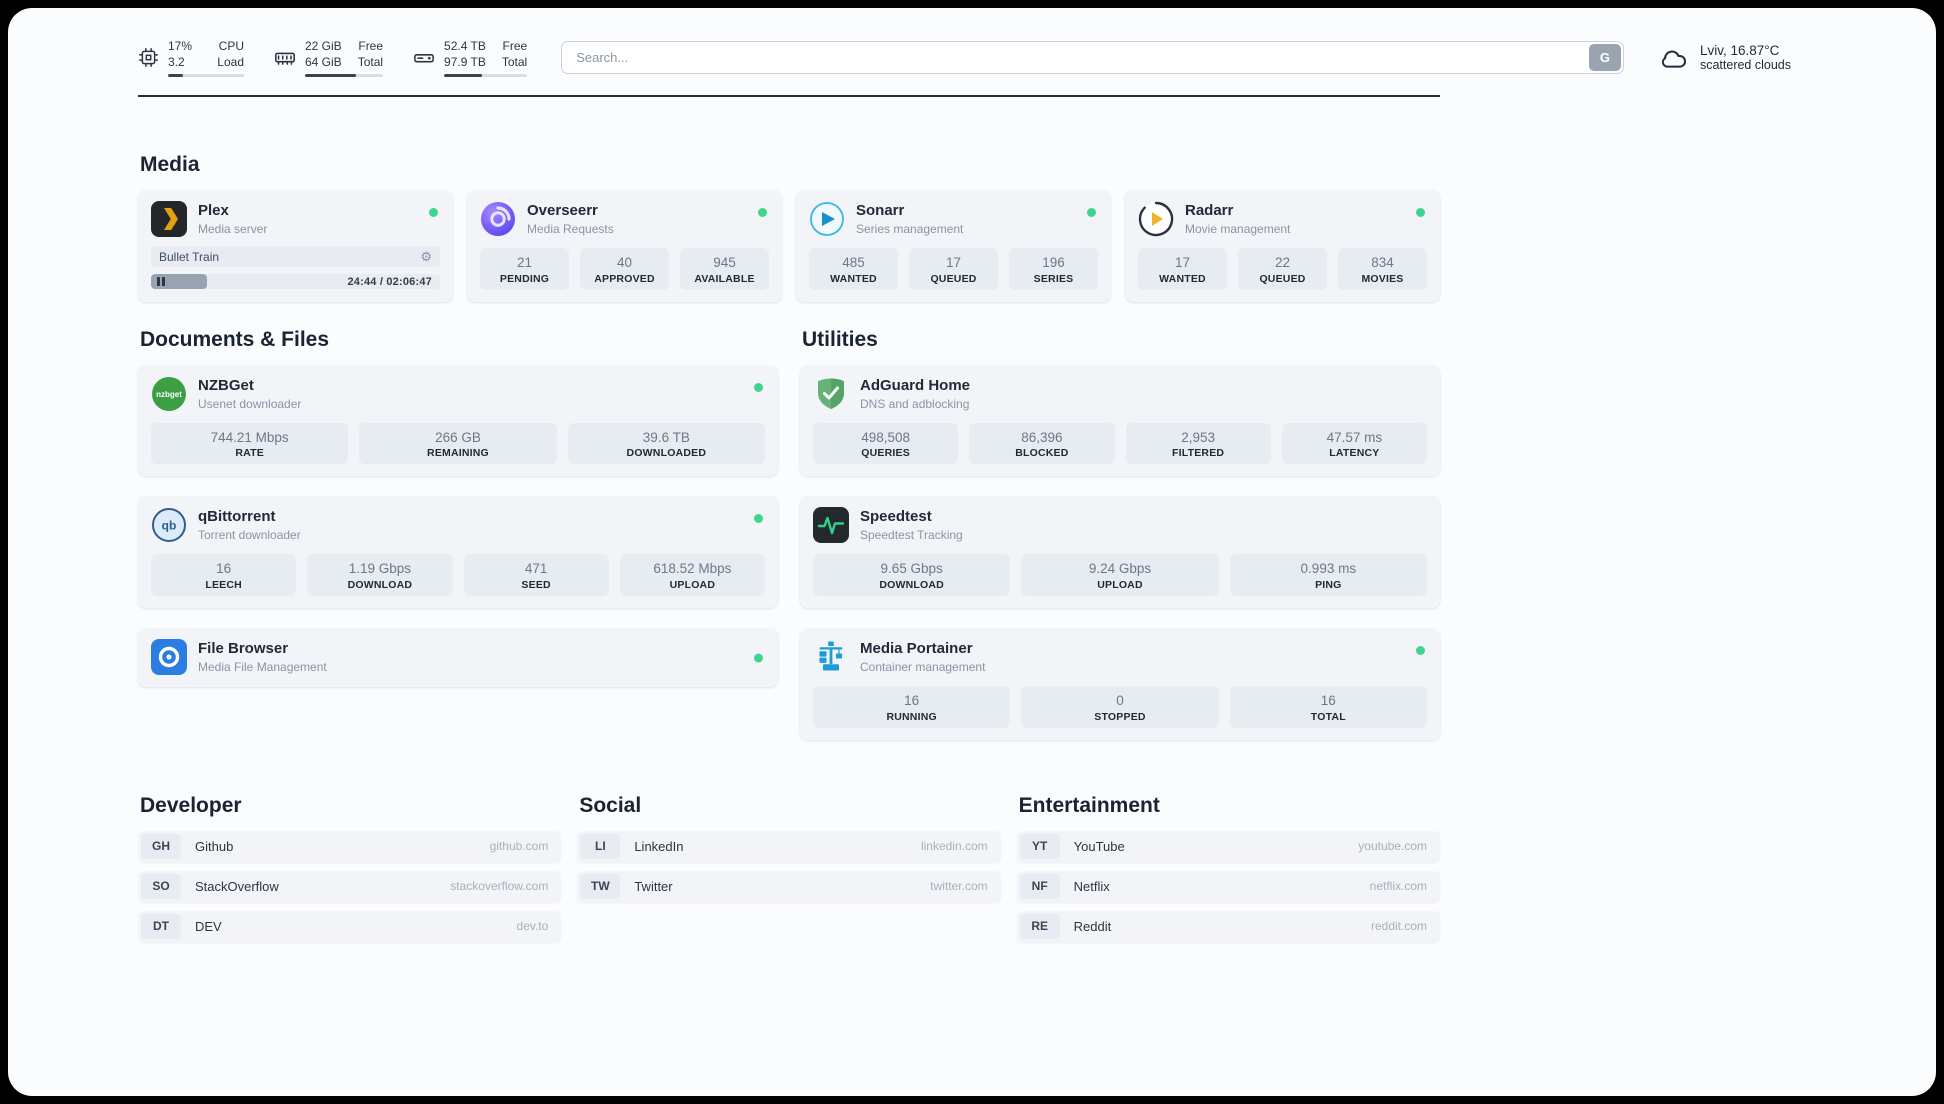 This screenshot has width=1944, height=1104. Describe the element at coordinates (831, 657) in the screenshot. I see `portainer-icon` at that location.